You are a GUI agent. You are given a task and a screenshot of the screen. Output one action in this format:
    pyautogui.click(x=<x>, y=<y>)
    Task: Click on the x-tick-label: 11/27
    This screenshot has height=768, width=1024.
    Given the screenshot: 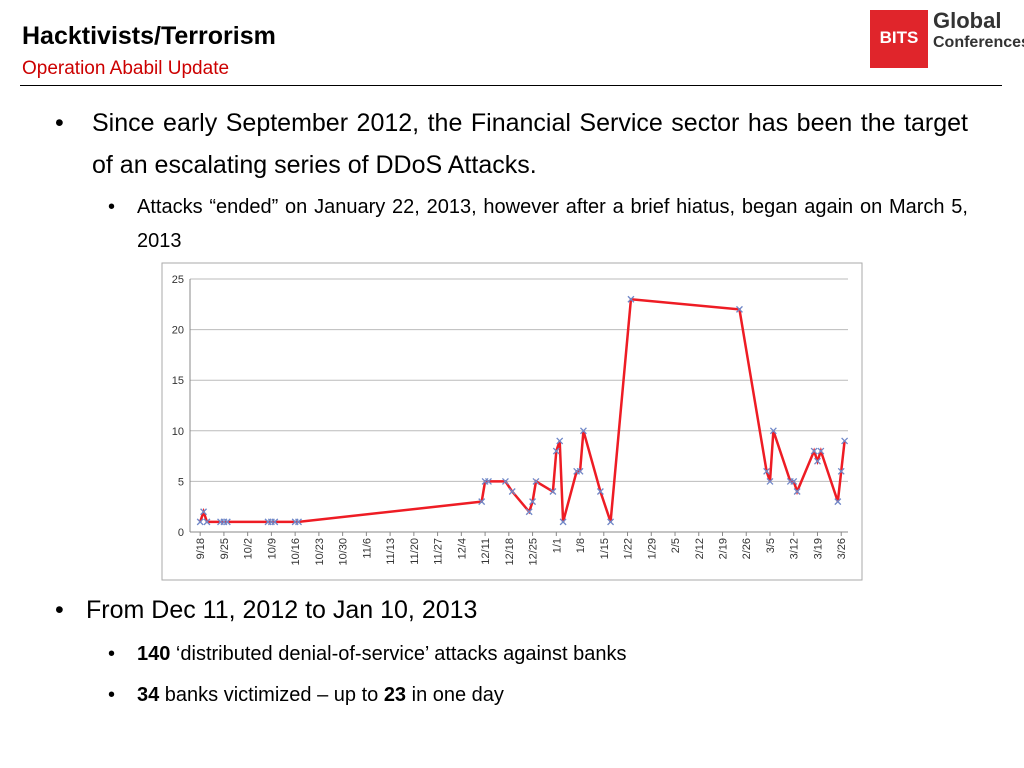 What is the action you would take?
    pyautogui.click(x=439, y=551)
    